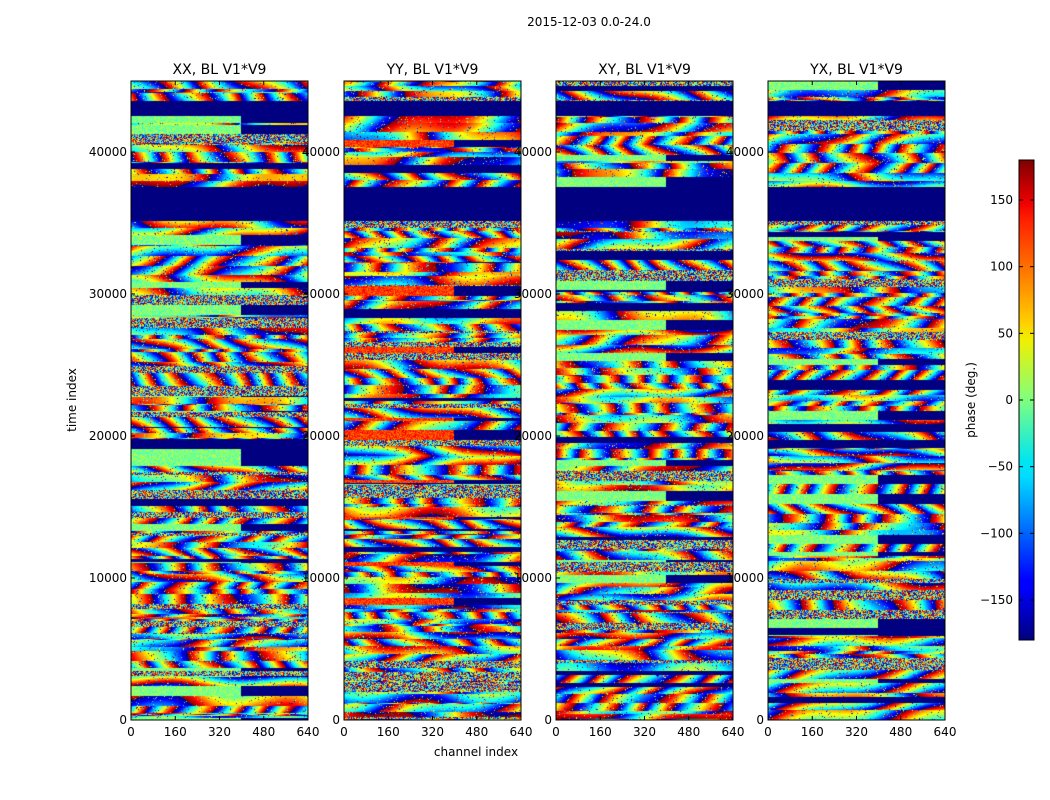 The width and height of the screenshot is (1050, 800). I want to click on colorbar-tick-label: 100, so click(1001, 267).